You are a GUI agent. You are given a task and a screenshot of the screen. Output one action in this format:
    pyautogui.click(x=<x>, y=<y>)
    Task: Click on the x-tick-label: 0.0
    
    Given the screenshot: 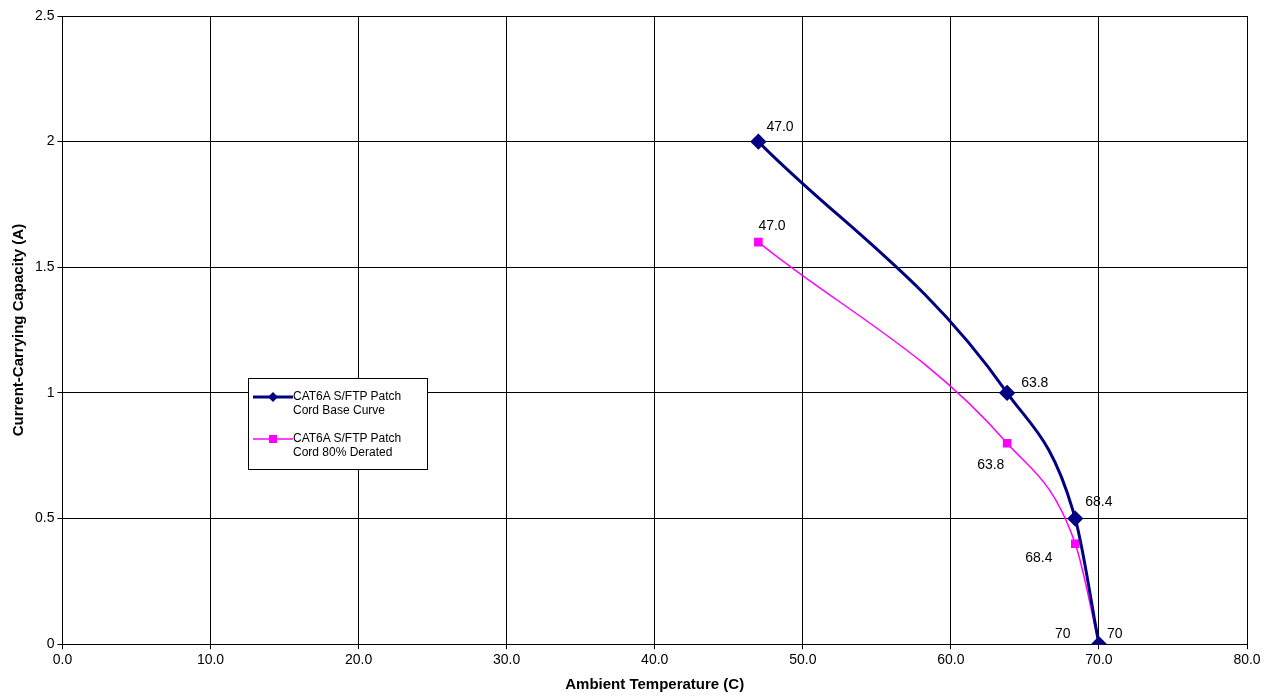 What is the action you would take?
    pyautogui.click(x=62, y=659)
    